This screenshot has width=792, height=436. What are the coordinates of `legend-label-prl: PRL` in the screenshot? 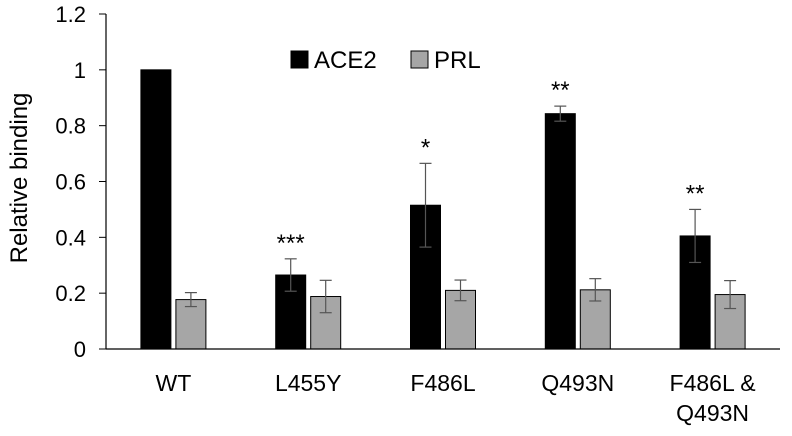 It's located at (457, 60).